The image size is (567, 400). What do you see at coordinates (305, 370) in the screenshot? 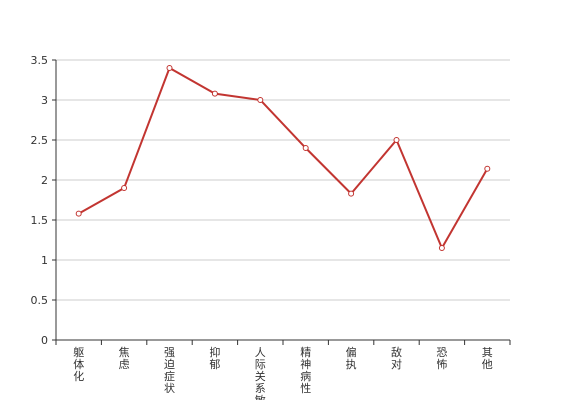
I see `x-tick-label: 精神病性` at bounding box center [305, 370].